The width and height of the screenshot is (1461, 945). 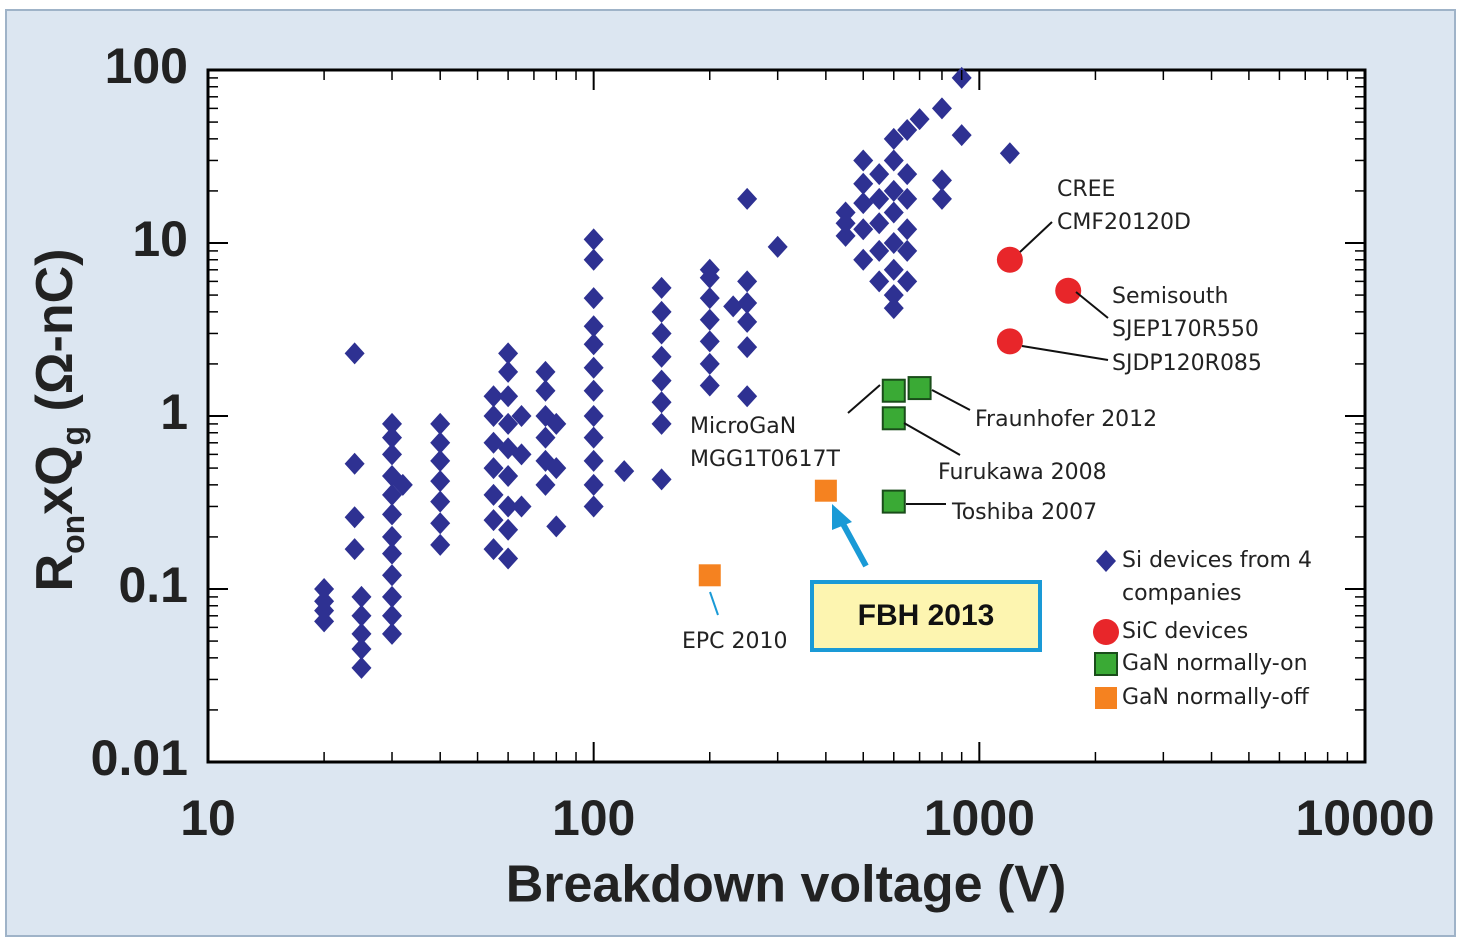 What do you see at coordinates (1364, 818) in the screenshot?
I see `x-tick-label: 10000` at bounding box center [1364, 818].